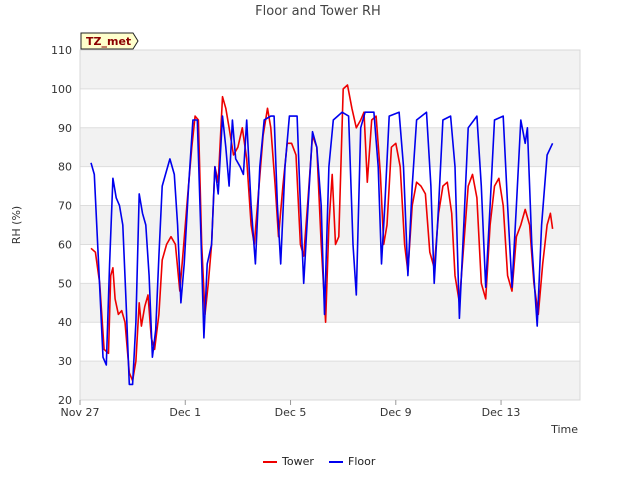  Describe the element at coordinates (65, 167) in the screenshot. I see `y-tick-label: 80` at that location.